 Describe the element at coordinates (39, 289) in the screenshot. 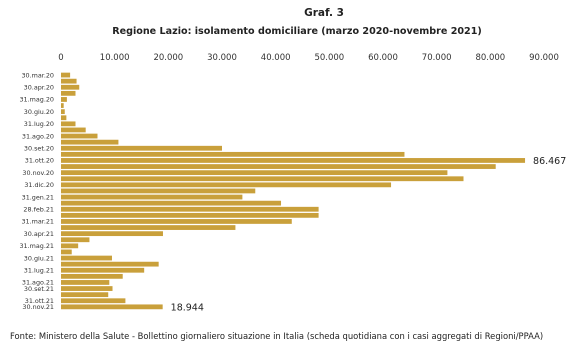

I see `y-tick-label: 30.set.21` at that location.